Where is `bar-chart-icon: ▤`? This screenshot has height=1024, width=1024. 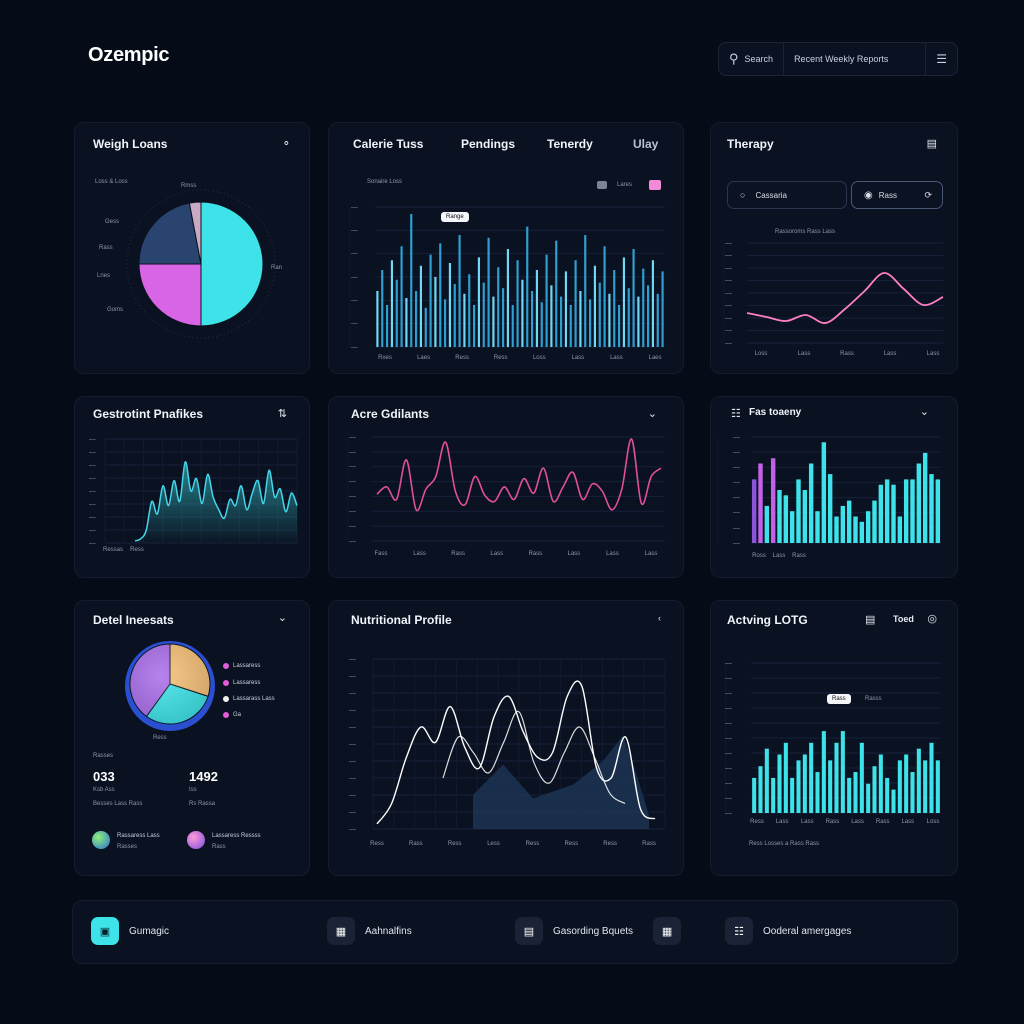 bar-chart-icon: ▤ is located at coordinates (870, 620).